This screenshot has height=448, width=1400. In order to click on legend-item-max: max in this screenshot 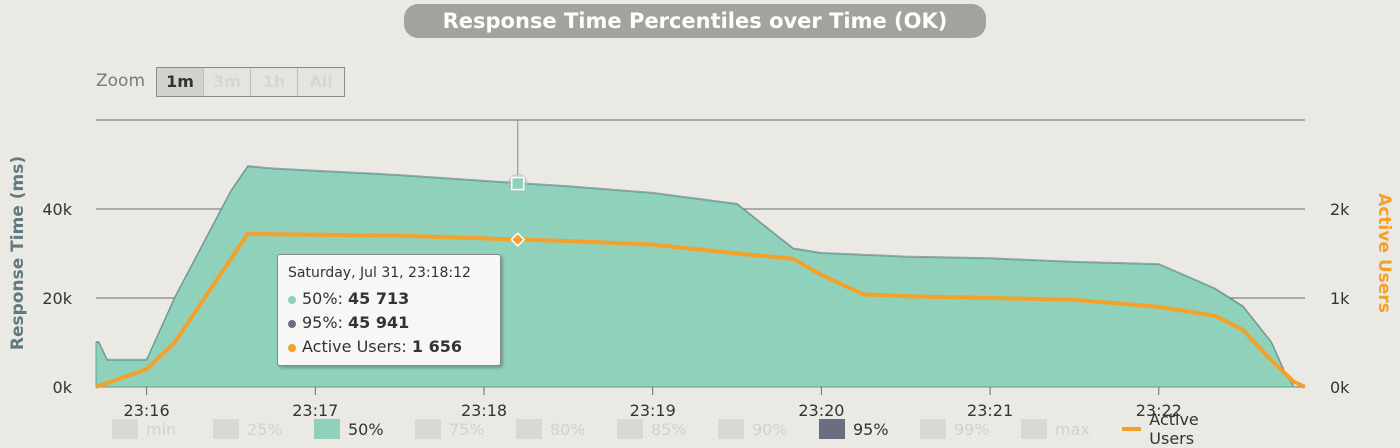, I will do `click(1071, 429)`.